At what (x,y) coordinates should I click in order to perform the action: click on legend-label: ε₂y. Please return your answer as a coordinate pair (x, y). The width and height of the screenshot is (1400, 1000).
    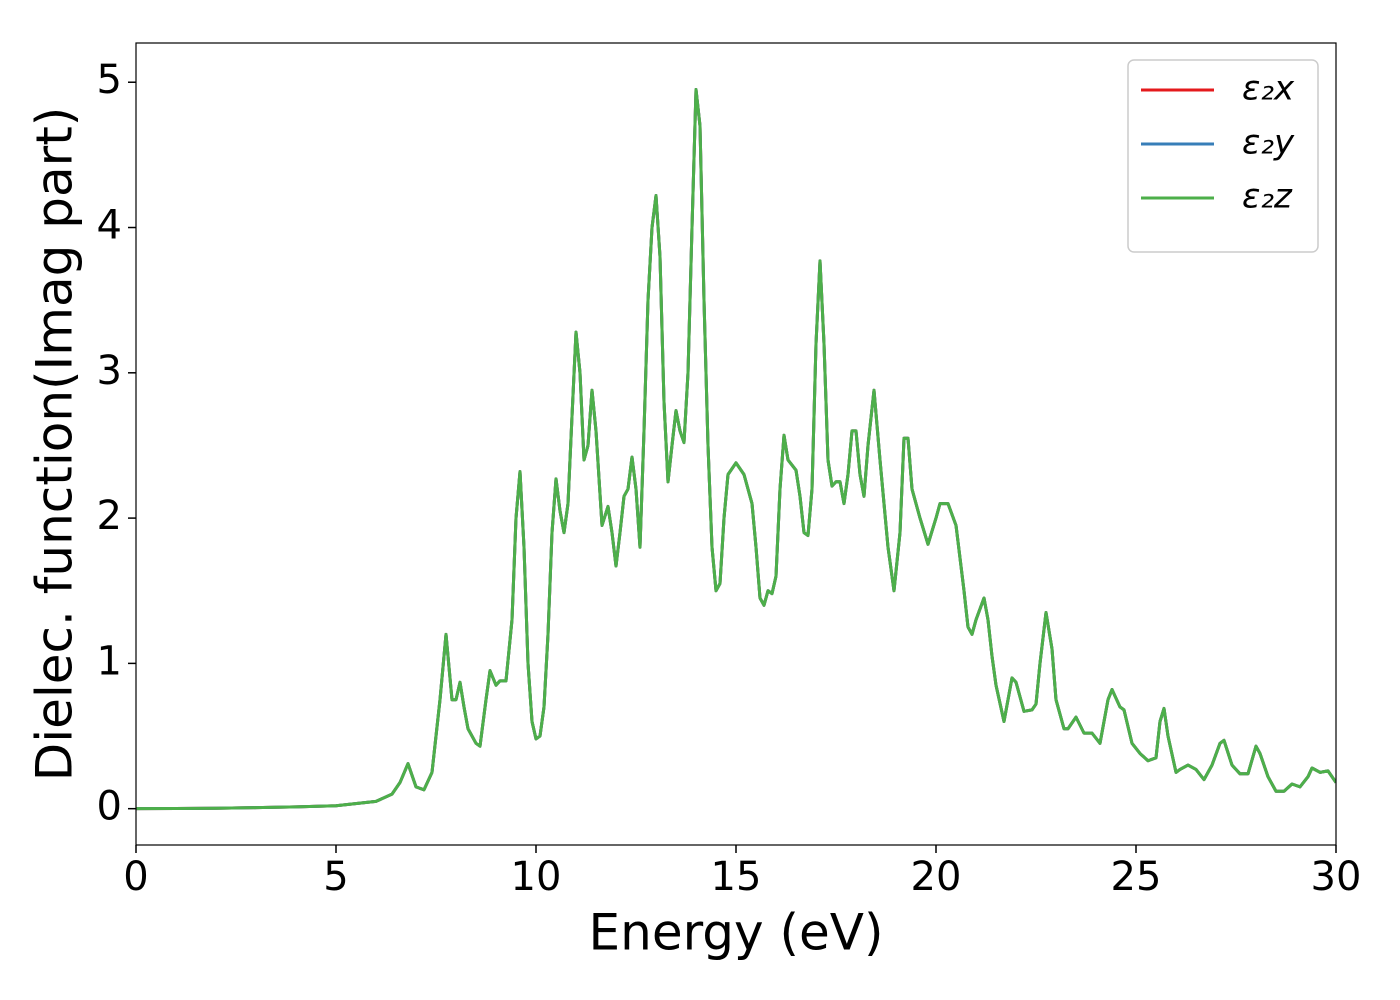
    Looking at the image, I should click on (1268, 143).